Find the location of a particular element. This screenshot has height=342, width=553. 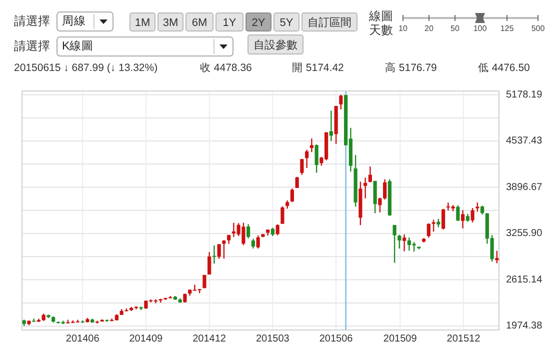

text: K線圖 is located at coordinates (78, 46).